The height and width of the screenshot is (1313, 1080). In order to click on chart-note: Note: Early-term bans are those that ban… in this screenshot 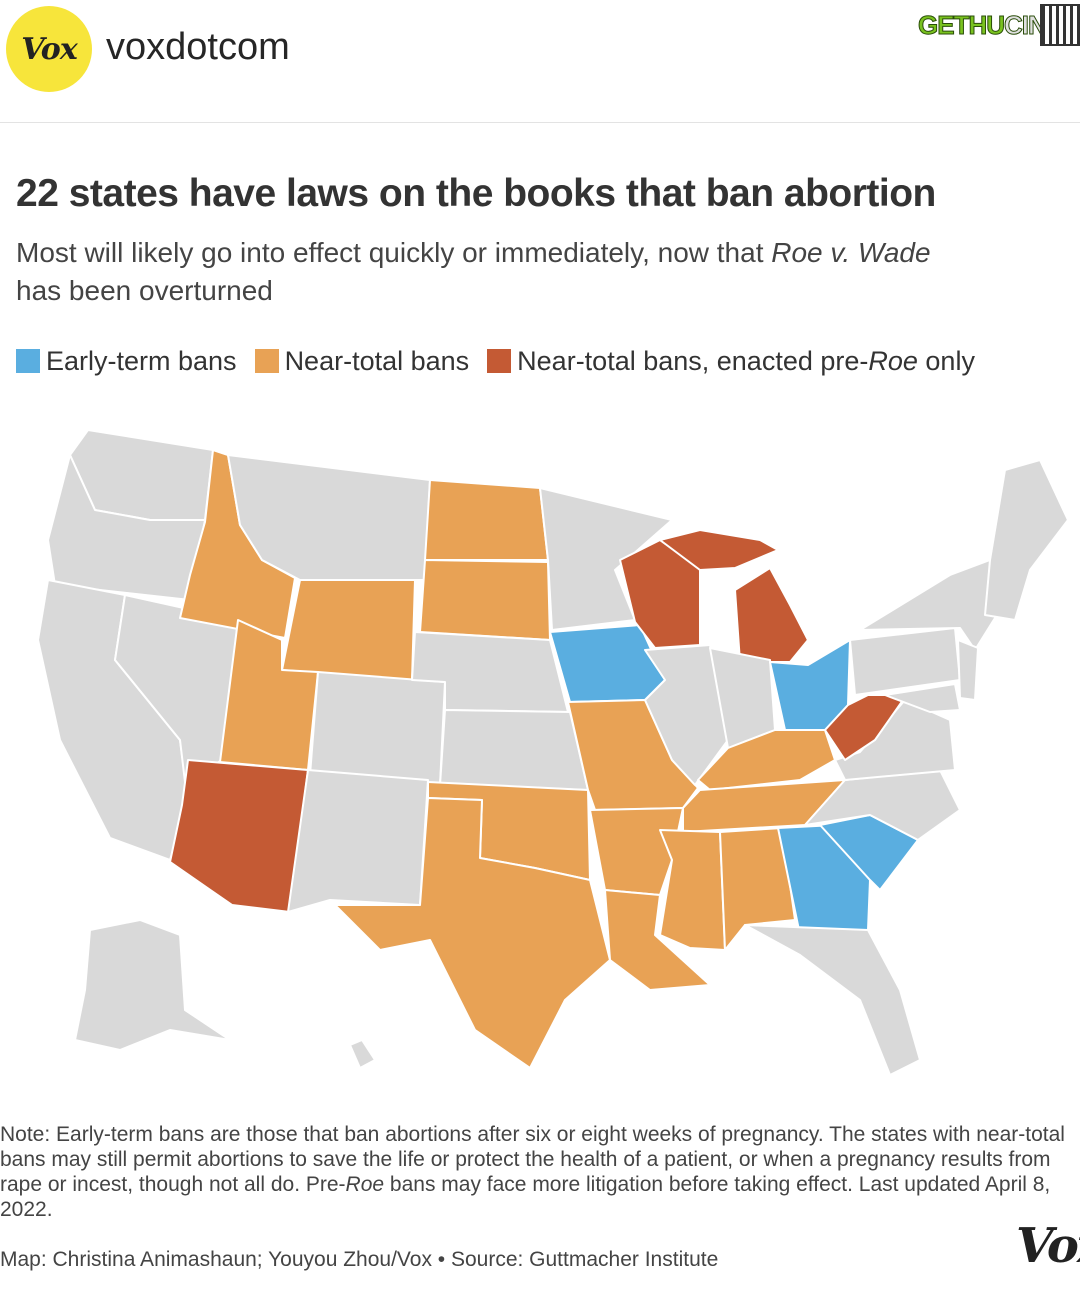, I will do `click(537, 1172)`.